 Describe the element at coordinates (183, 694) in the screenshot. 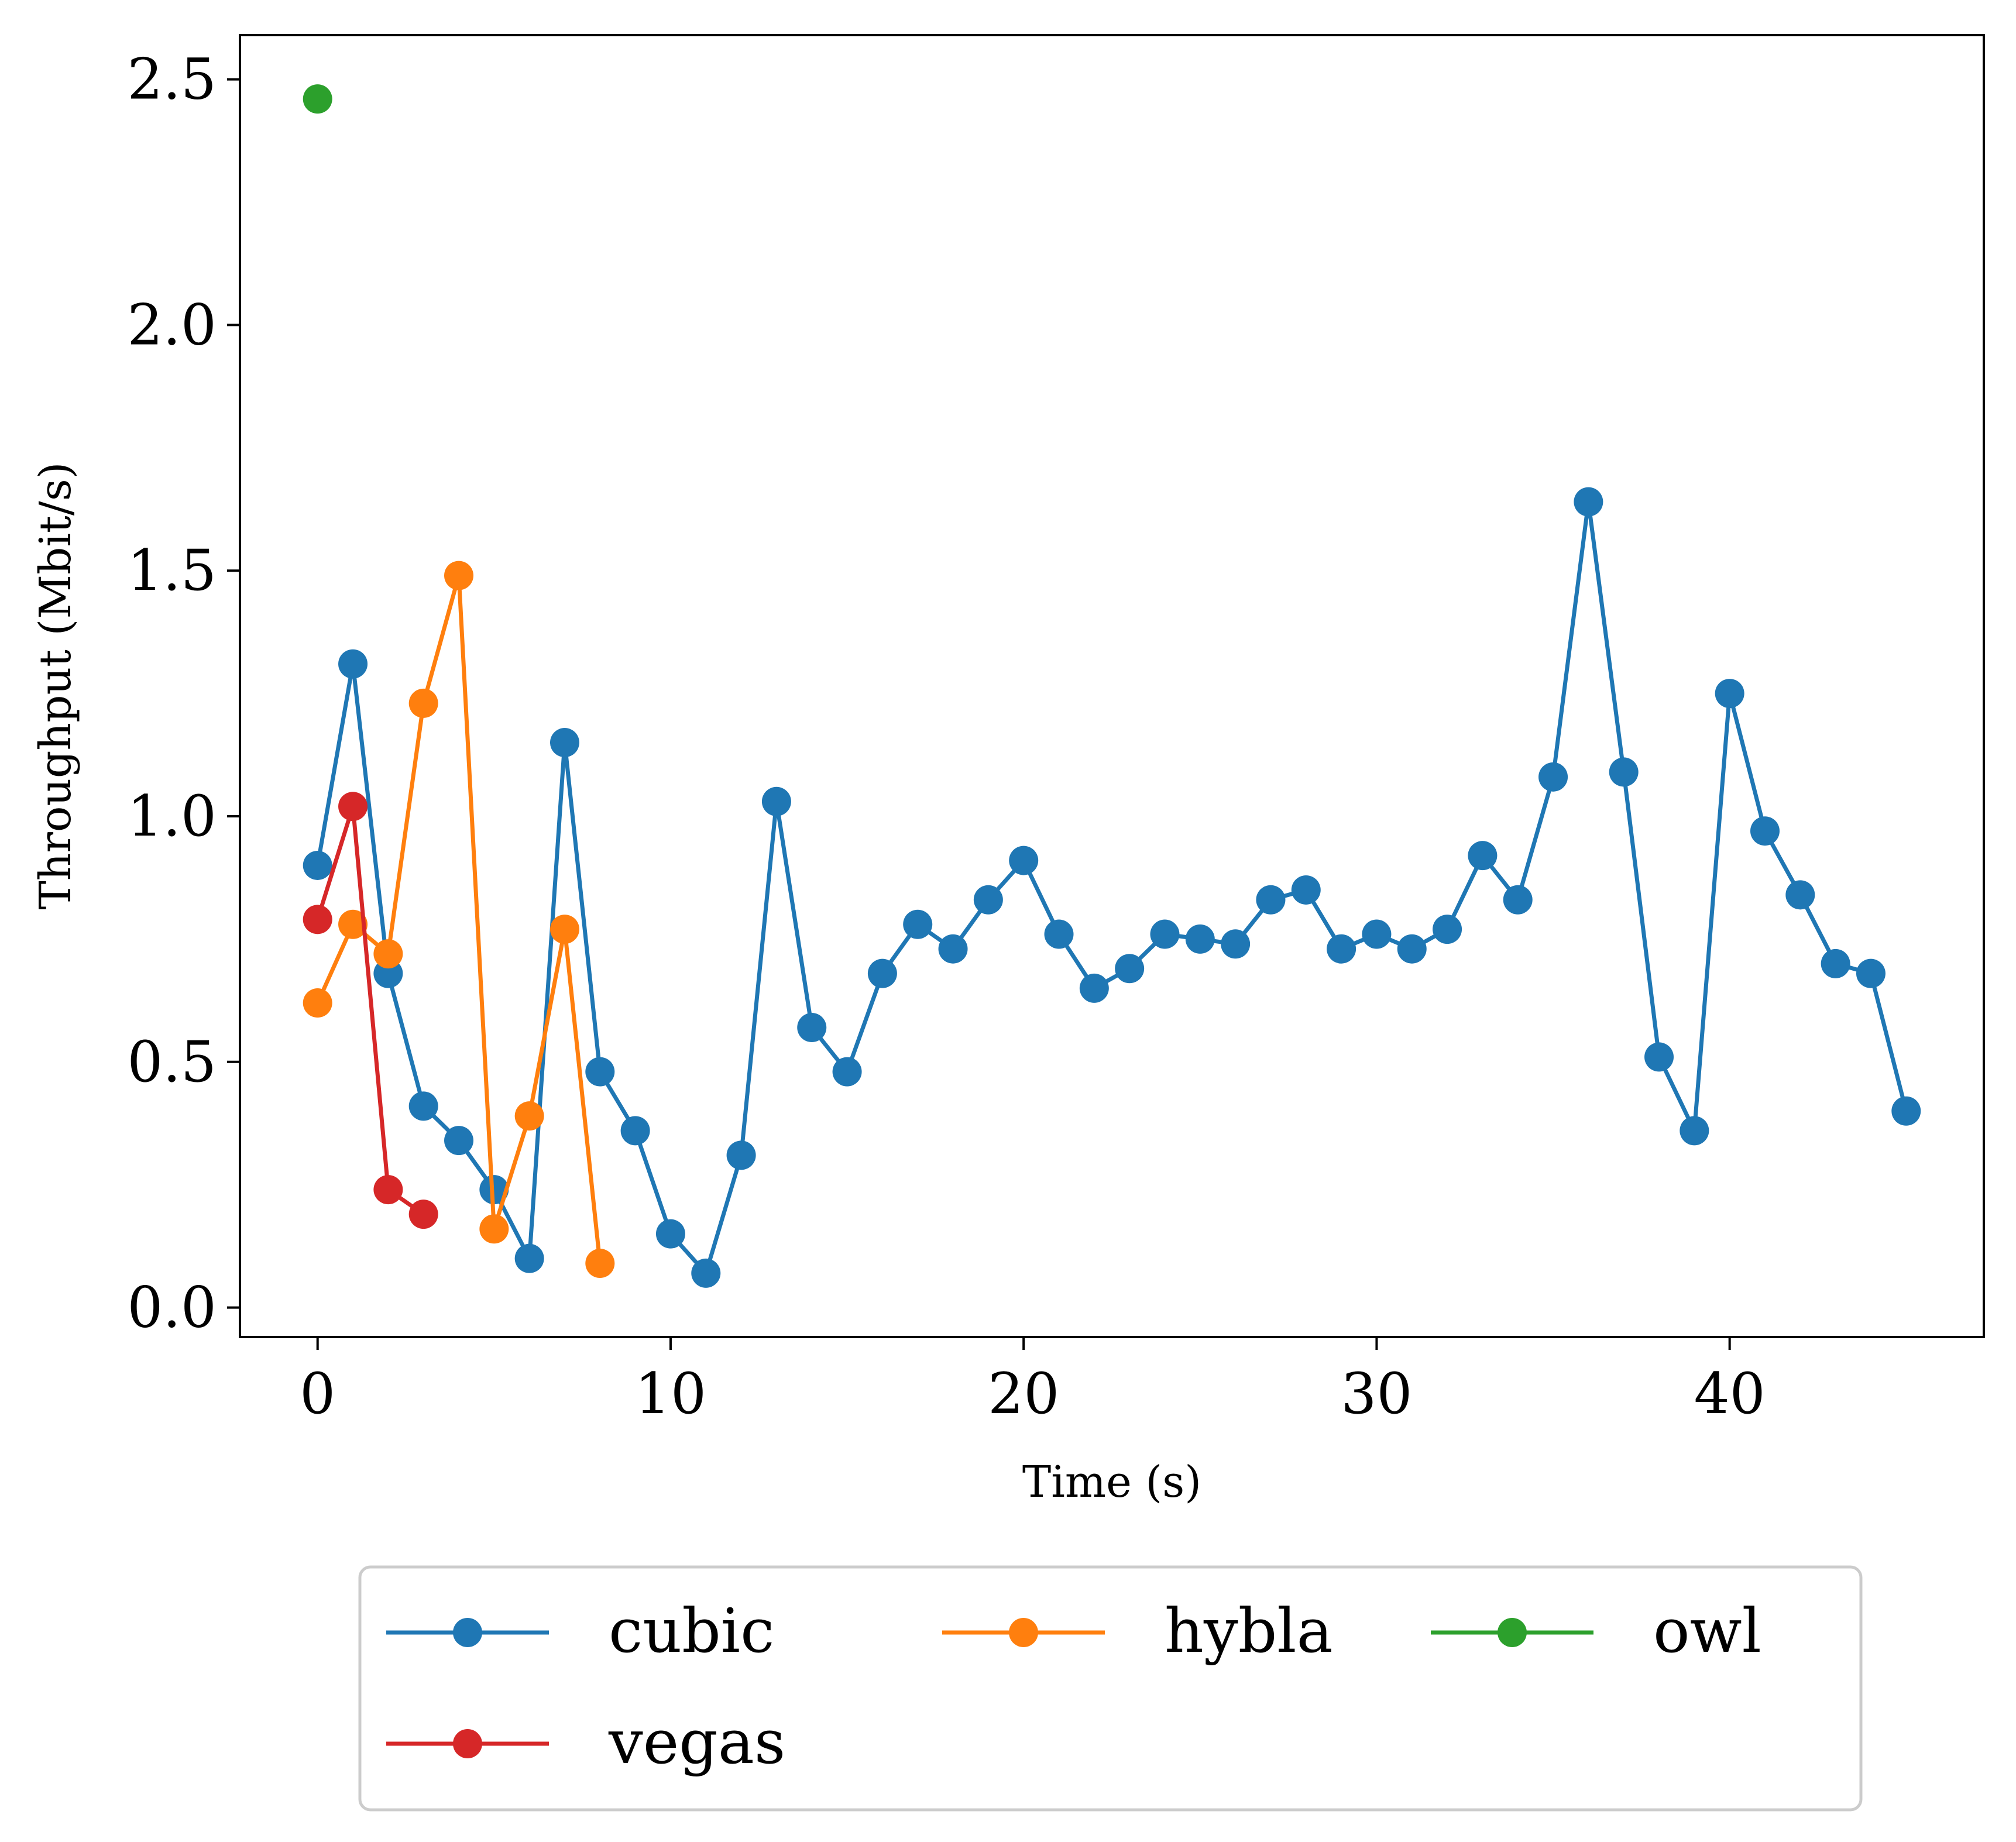

I see `y-axis: 0.0 0.5 1.0 1.5 2.0 2.5` at that location.